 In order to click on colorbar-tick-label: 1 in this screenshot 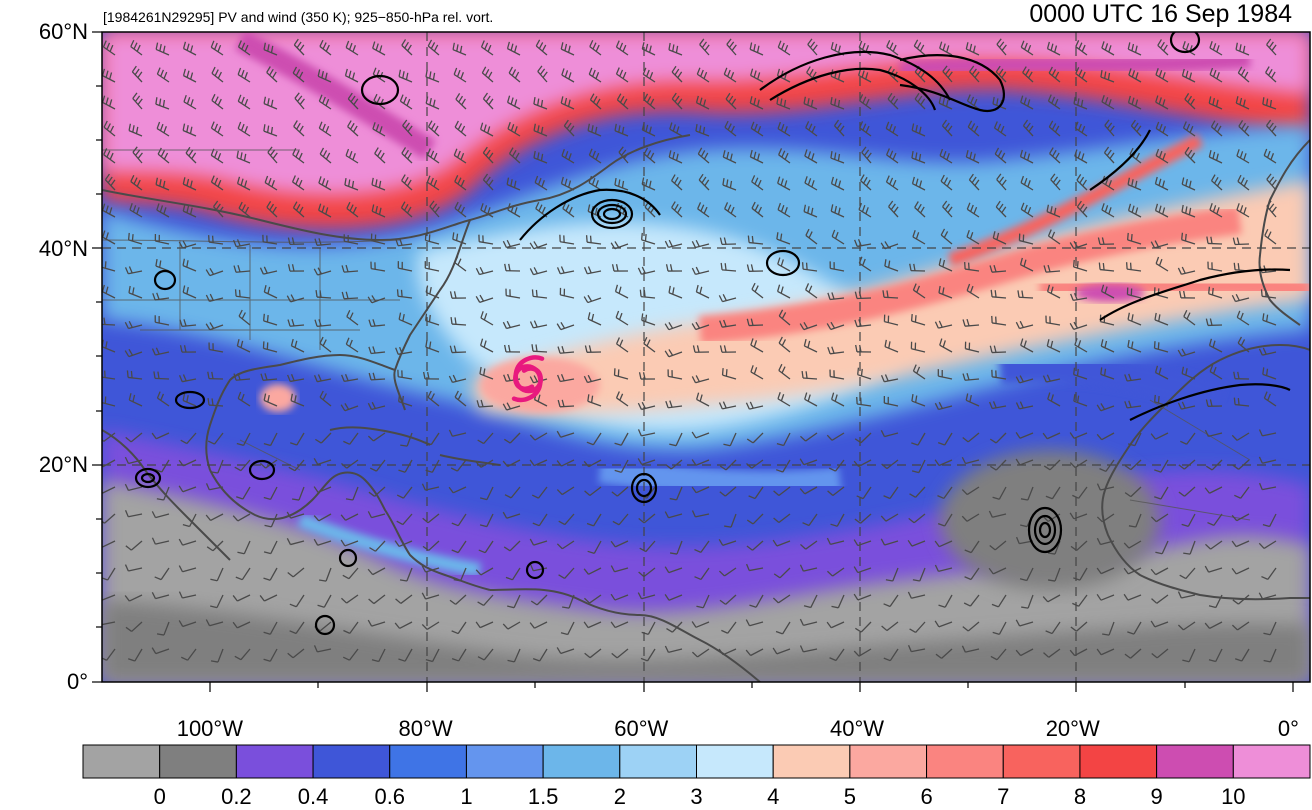, I will do `click(466, 796)`.